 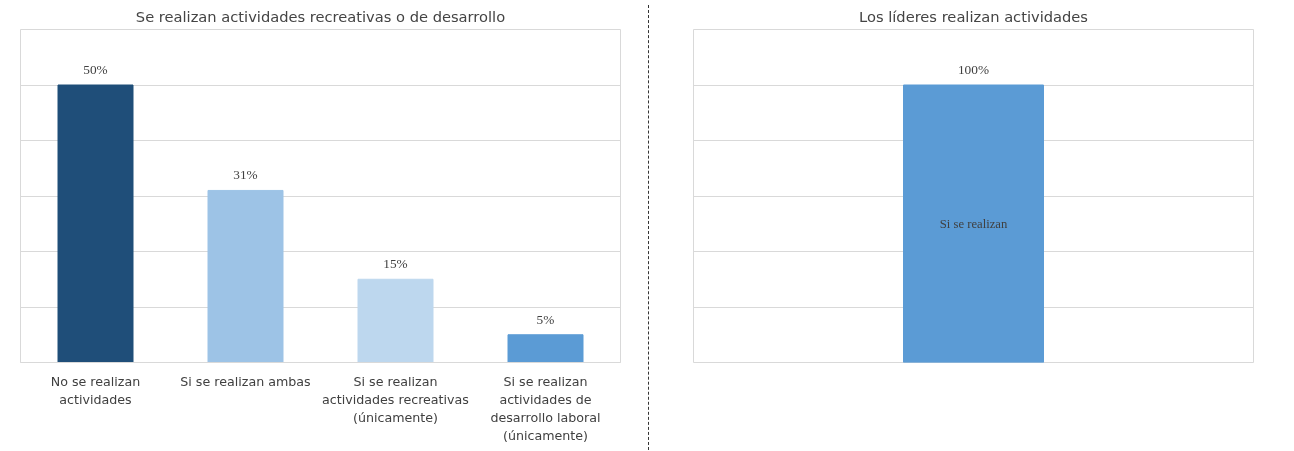 I want to click on x-tick-label: No se realizan actividades, so click(x=95, y=390).